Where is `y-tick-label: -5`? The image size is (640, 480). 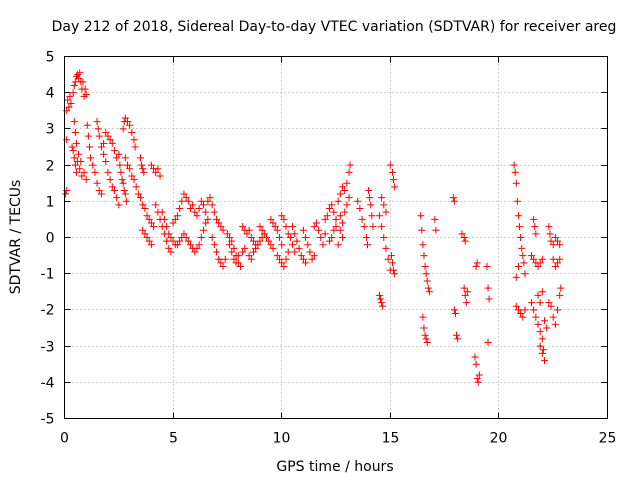 y-tick-label: -5 is located at coordinates (48, 420).